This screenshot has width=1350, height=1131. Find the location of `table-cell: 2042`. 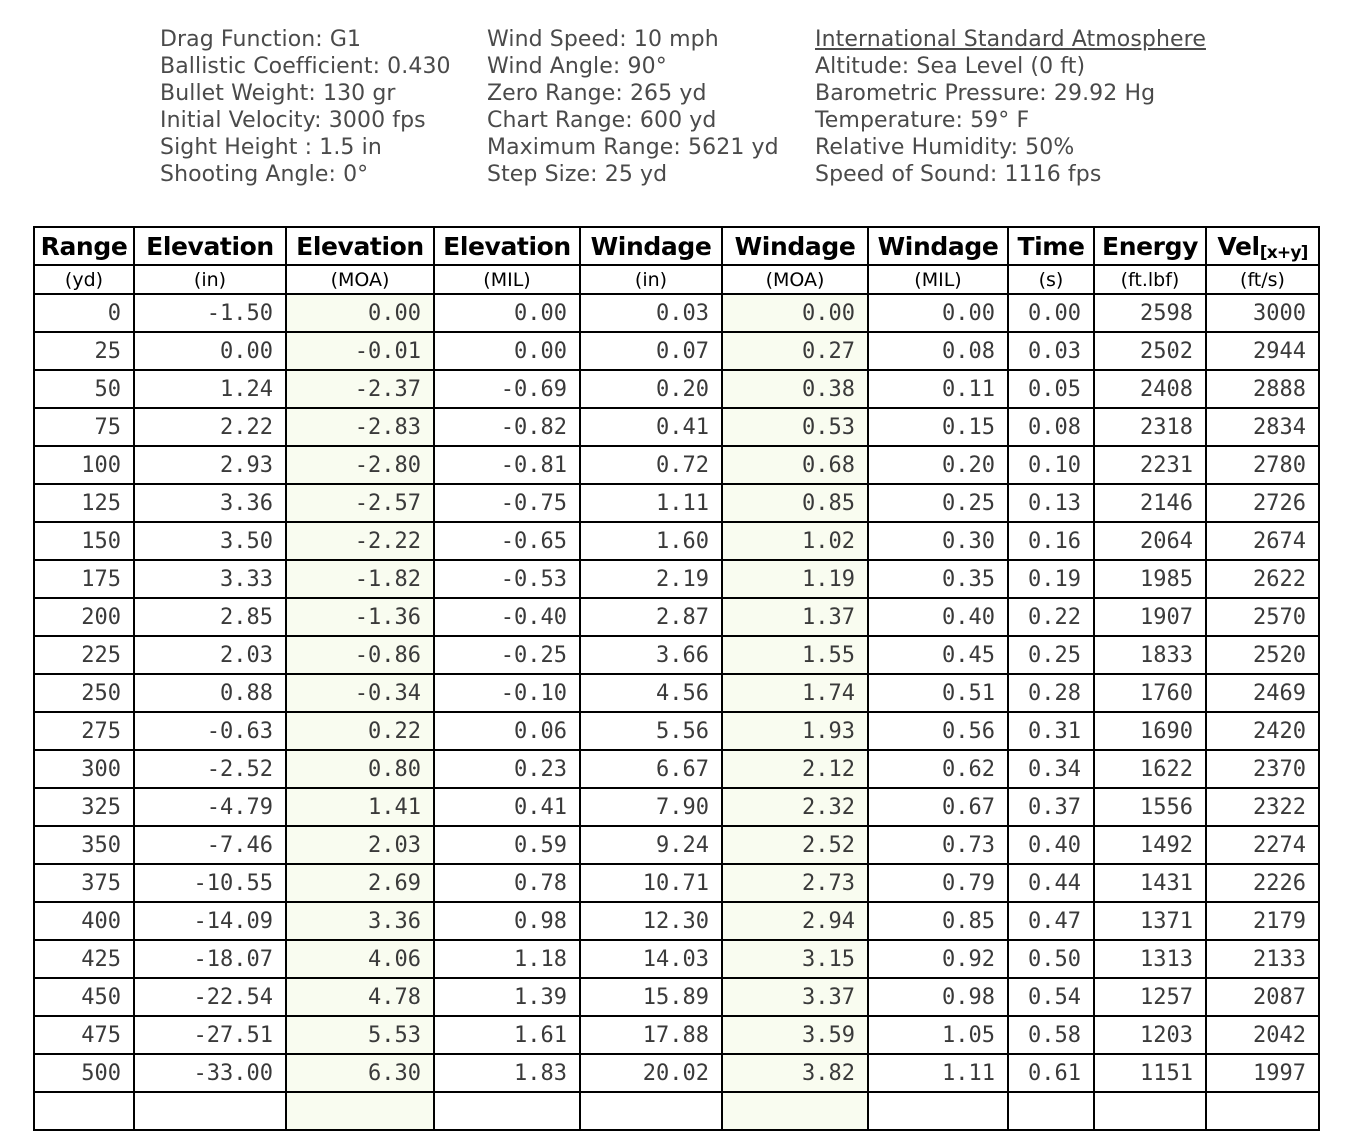

table-cell: 2042 is located at coordinates (1262, 1035).